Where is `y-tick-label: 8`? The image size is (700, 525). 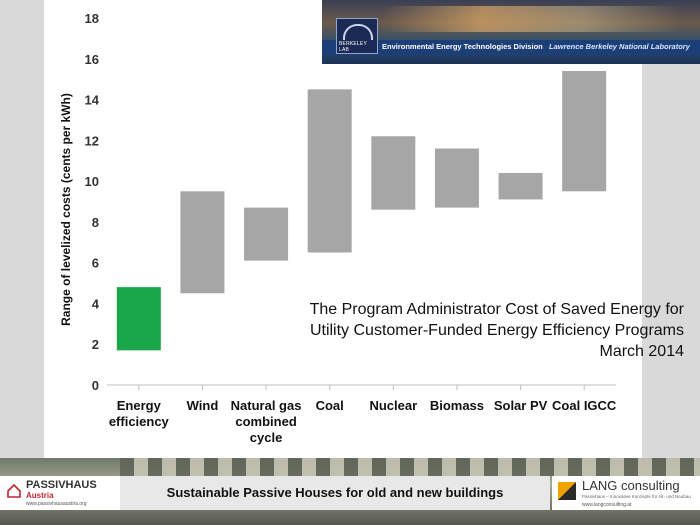 y-tick-label: 8 is located at coordinates (95, 222).